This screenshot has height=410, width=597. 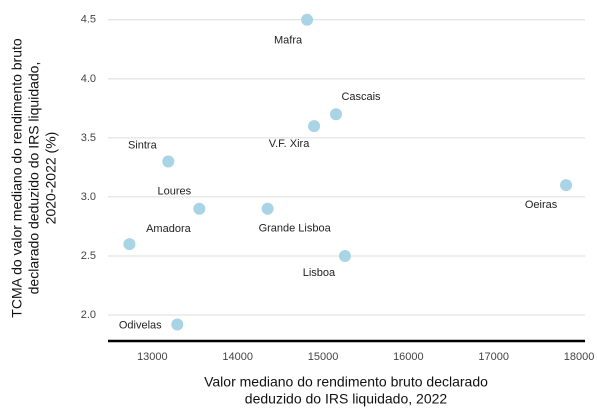 What do you see at coordinates (579, 357) in the screenshot?
I see `x-tick-label: 18000` at bounding box center [579, 357].